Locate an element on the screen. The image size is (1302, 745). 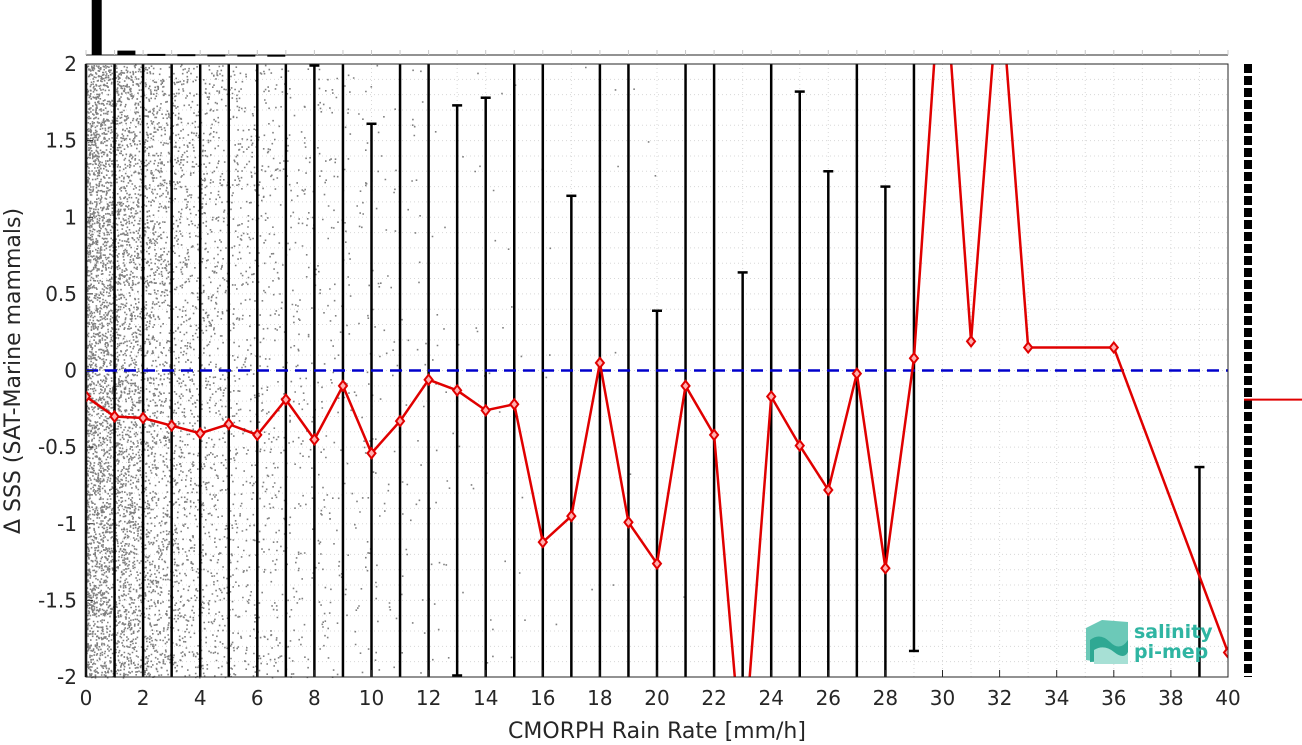
x-tick-label: 0 is located at coordinates (86, 698).